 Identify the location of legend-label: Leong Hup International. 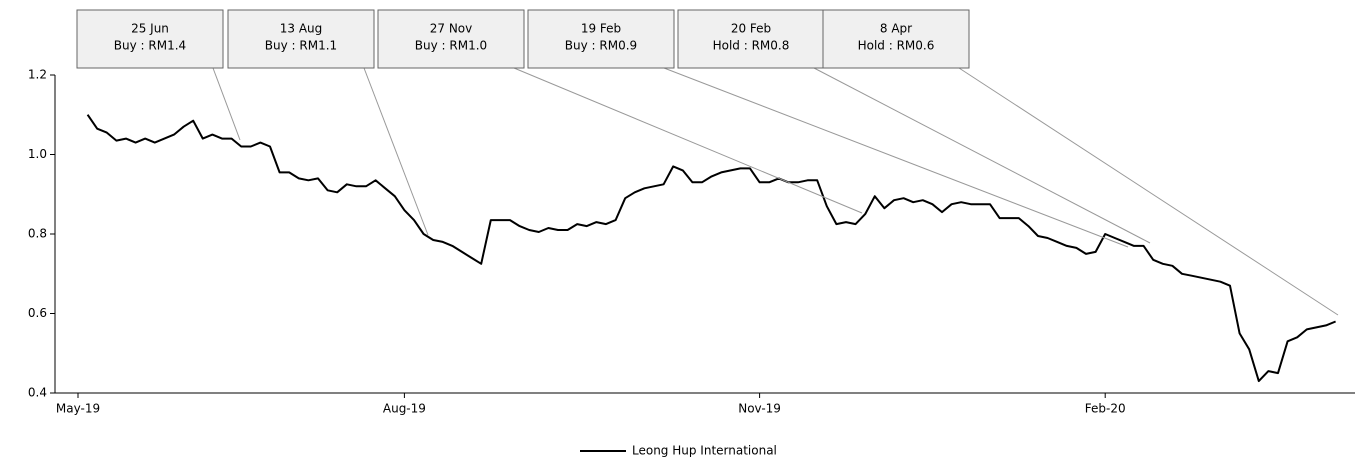
(704, 451).